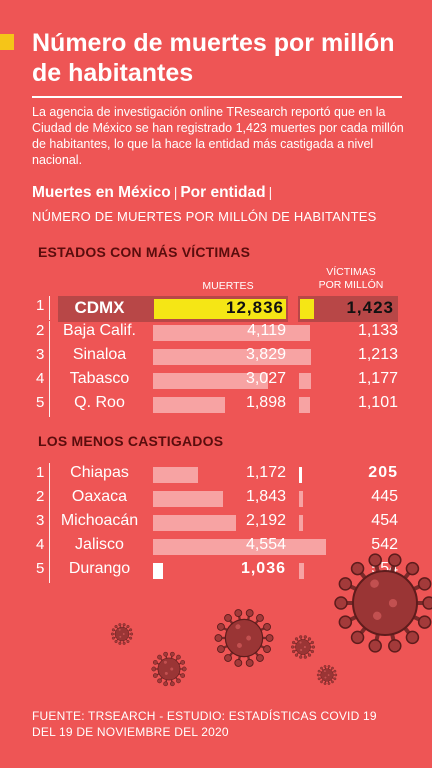 The image size is (432, 768). I want to click on deaths-value: 1,843, so click(265, 496).